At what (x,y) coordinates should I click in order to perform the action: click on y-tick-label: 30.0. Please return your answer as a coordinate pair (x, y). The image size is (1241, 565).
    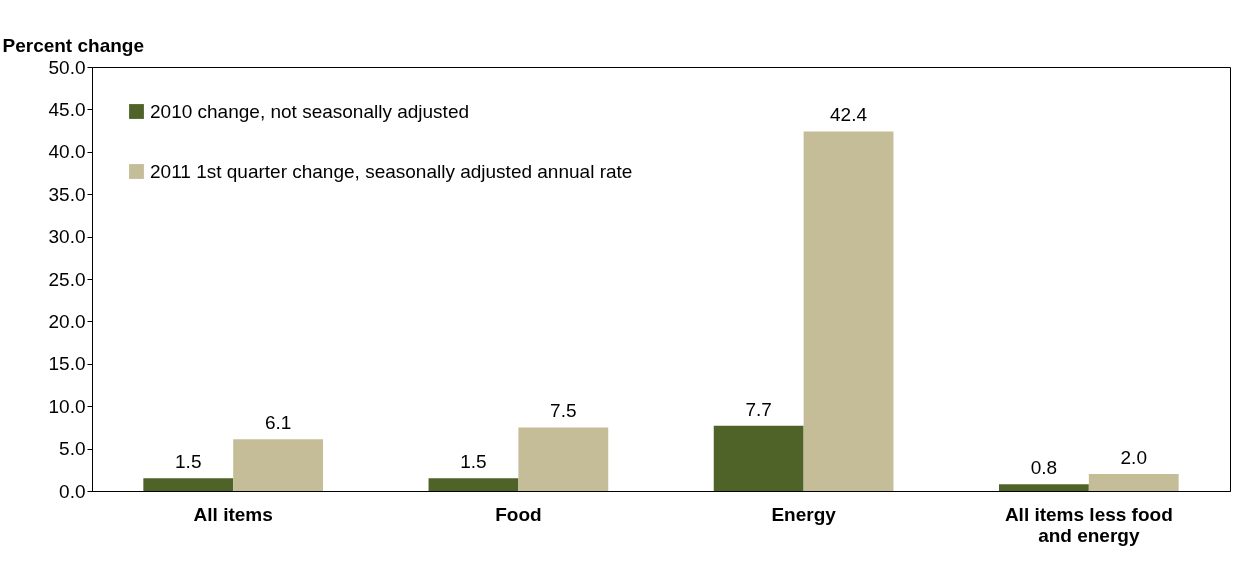
    Looking at the image, I should click on (67, 237).